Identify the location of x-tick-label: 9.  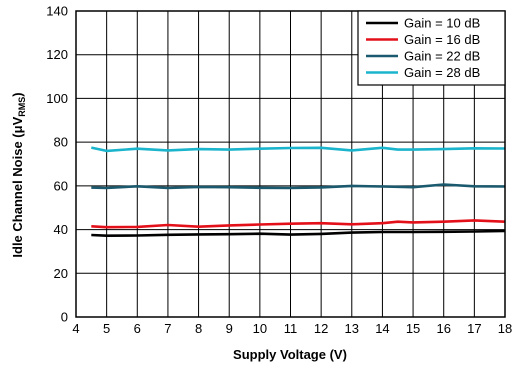
(229, 328).